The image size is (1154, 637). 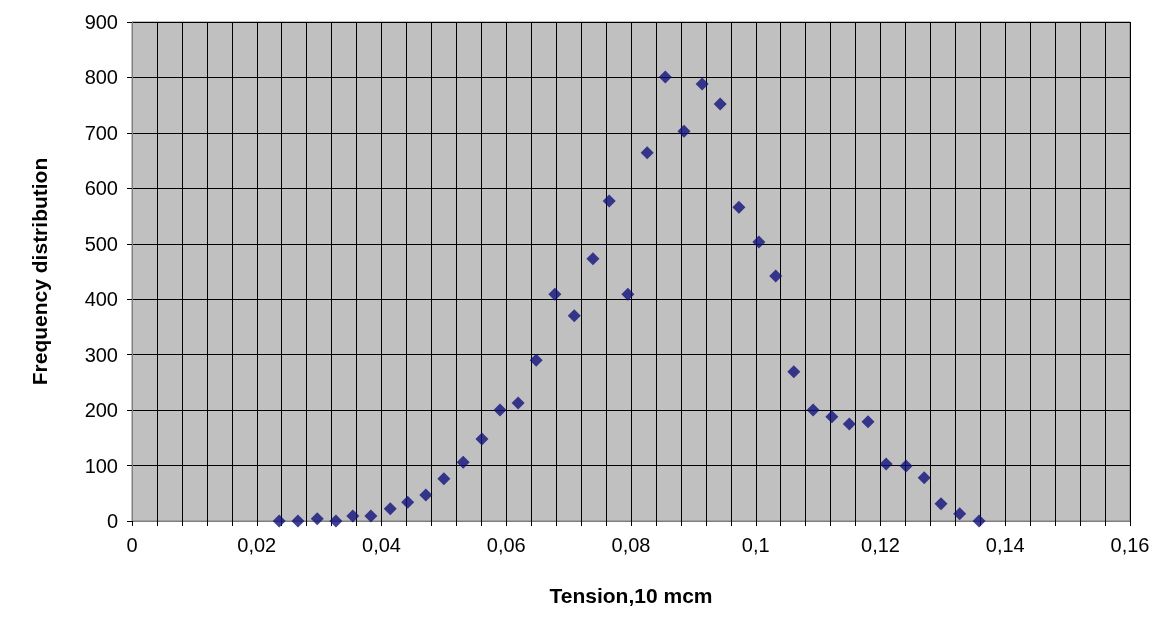 I want to click on x-tick-label: 0,1, so click(x=755, y=545).